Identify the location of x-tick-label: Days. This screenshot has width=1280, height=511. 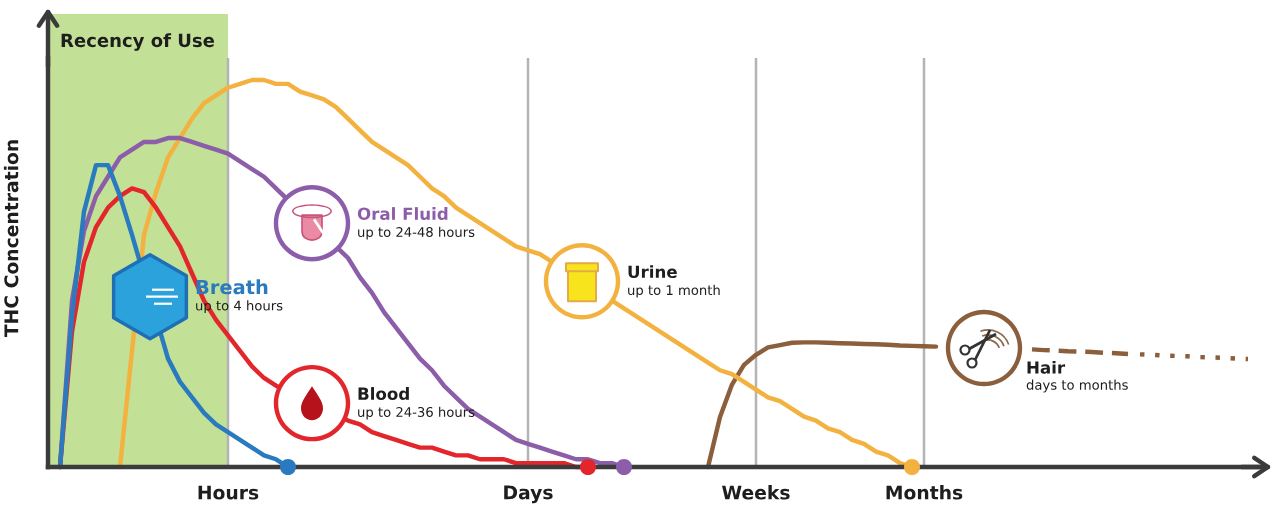
(528, 494).